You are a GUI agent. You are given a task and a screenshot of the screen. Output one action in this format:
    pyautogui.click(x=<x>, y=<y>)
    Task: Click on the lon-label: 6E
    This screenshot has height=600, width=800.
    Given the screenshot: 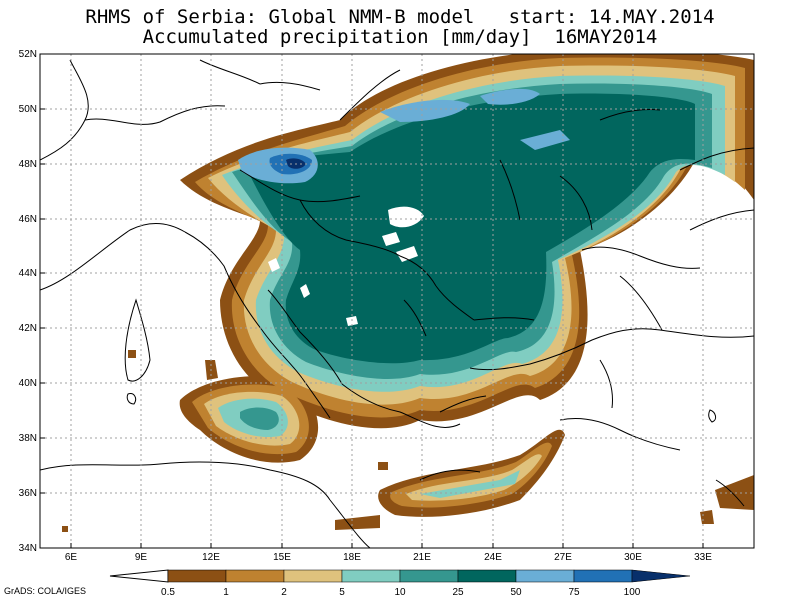 What is the action you would take?
    pyautogui.click(x=71, y=557)
    